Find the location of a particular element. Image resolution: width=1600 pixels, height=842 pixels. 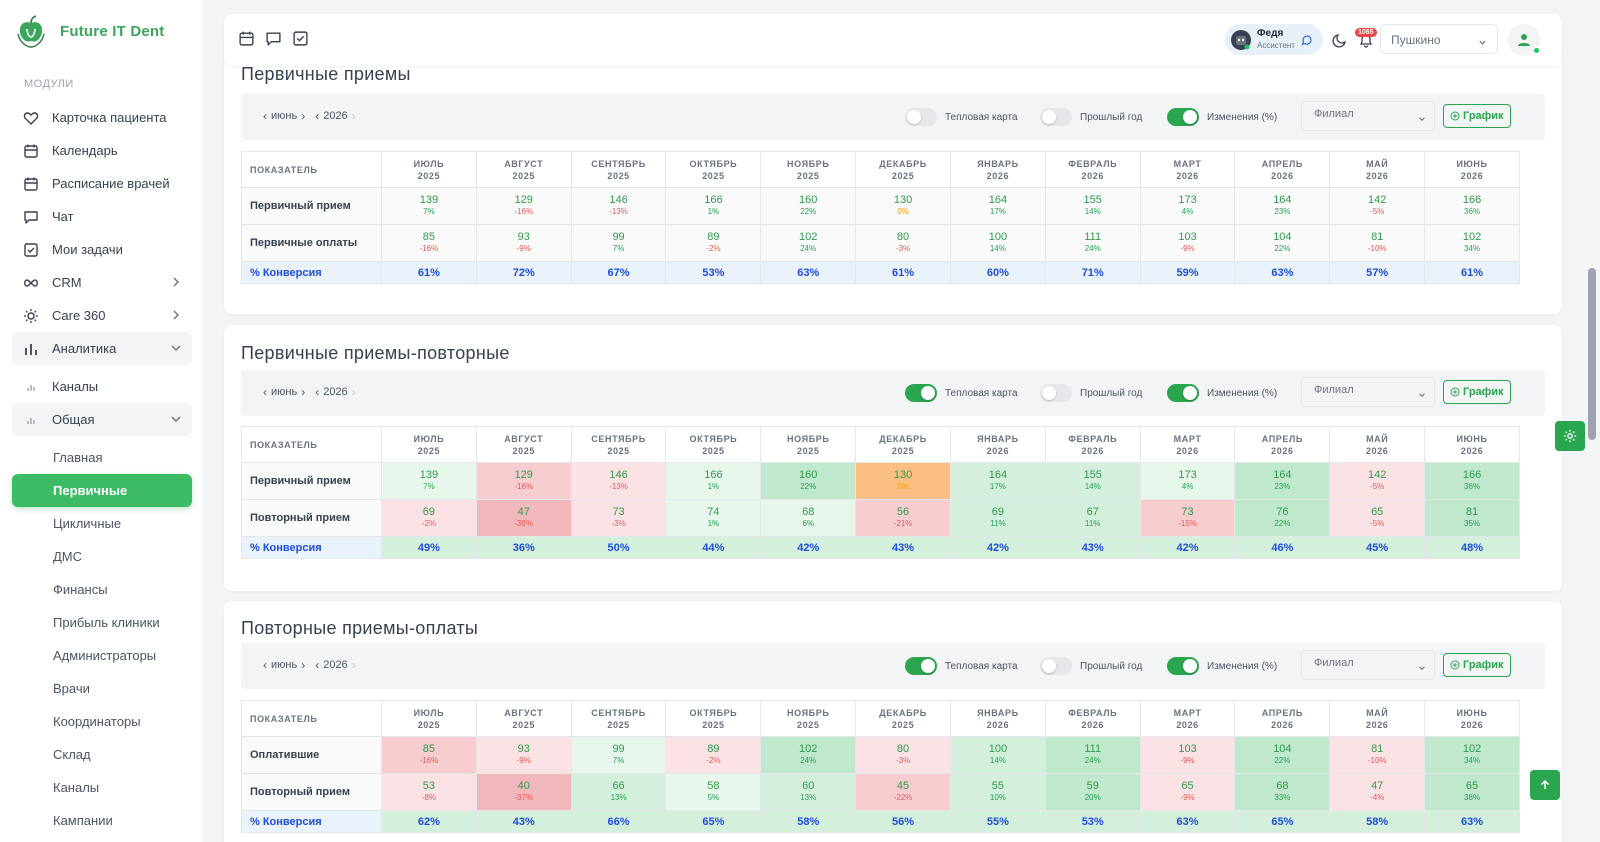

column-header: НОЯБРЬ 2025 is located at coordinates (808, 444).